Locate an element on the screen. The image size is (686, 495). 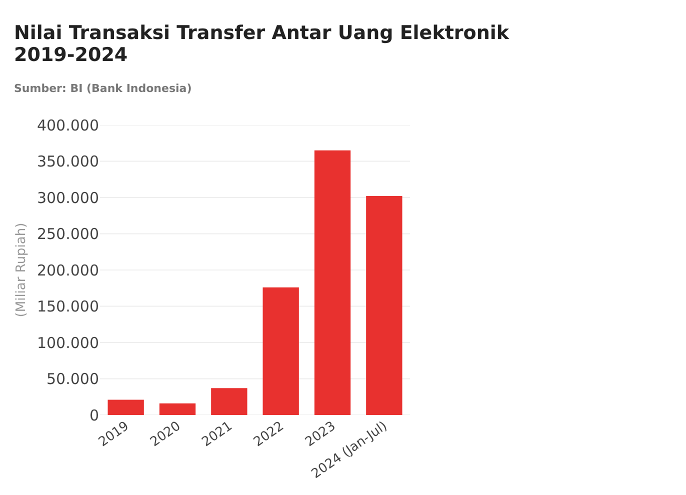
y-tick-label: 300.000 is located at coordinates (67, 197).